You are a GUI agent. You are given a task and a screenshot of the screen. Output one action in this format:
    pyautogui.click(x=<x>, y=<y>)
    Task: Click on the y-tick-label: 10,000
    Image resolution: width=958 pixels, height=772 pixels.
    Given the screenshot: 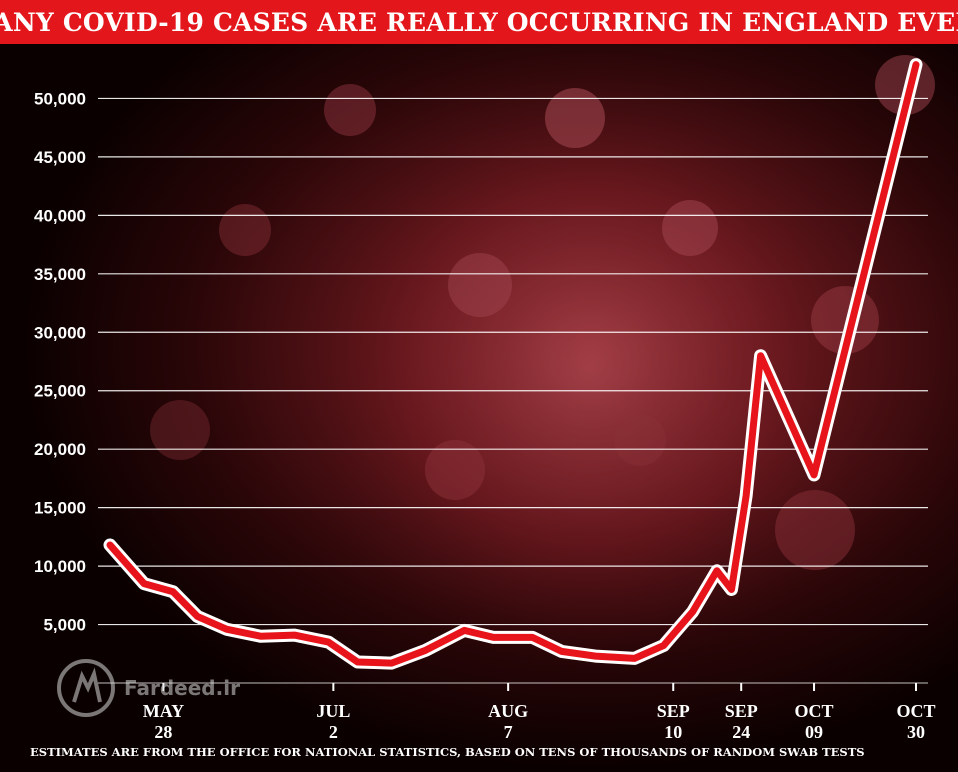 What is the action you would take?
    pyautogui.click(x=60, y=566)
    